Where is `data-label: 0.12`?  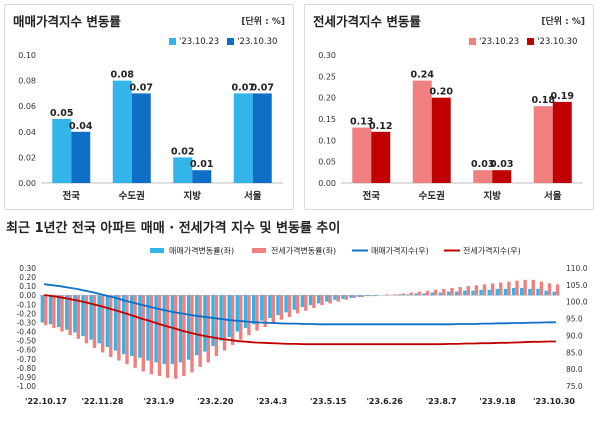
data-label: 0.12 is located at coordinates (380, 126).